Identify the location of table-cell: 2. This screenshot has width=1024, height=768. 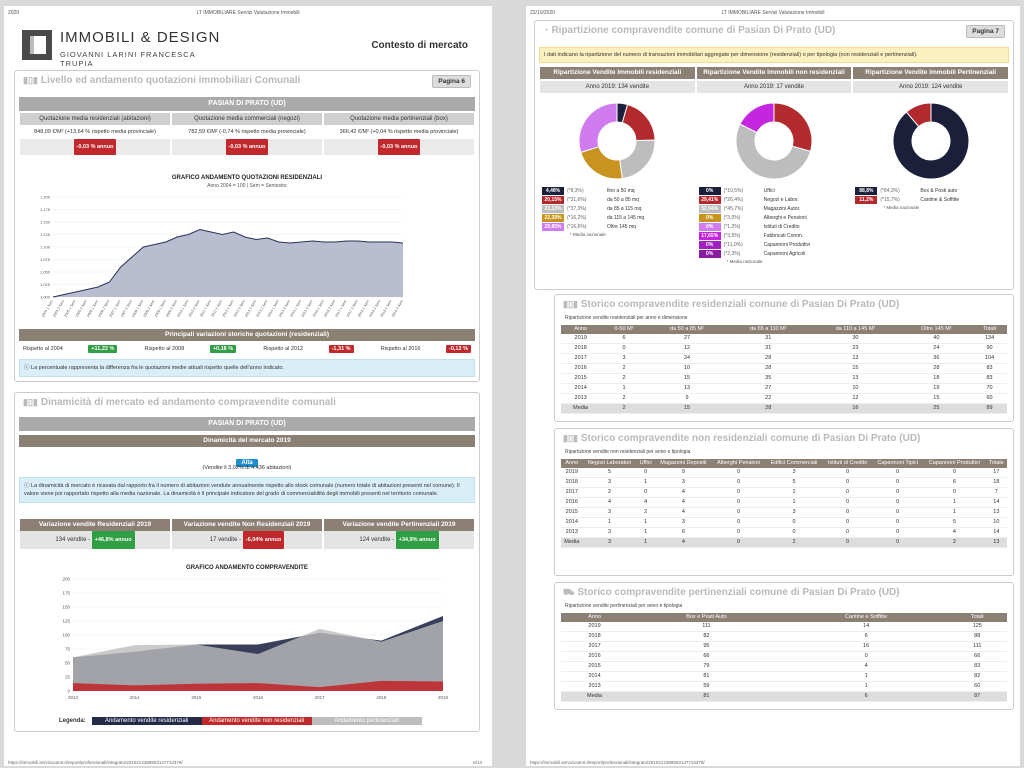
(624, 368).